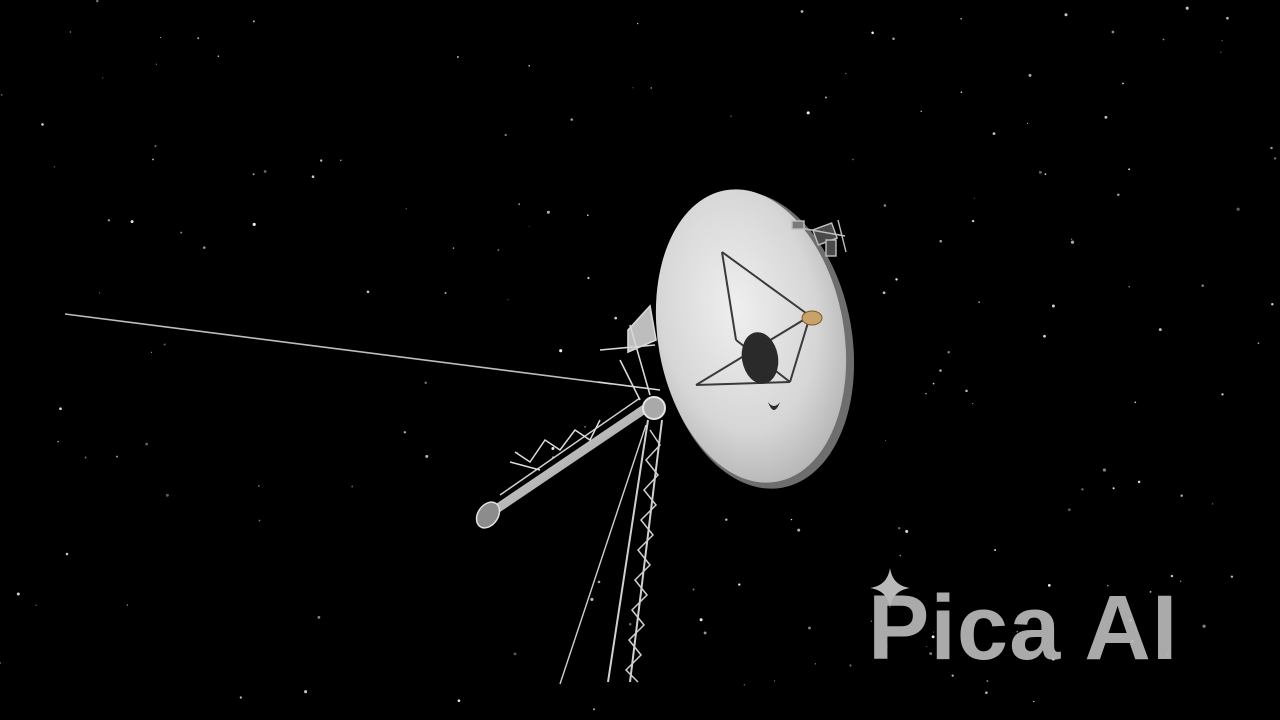 The height and width of the screenshot is (720, 1280). I want to click on sparkle-icon, so click(890, 588).